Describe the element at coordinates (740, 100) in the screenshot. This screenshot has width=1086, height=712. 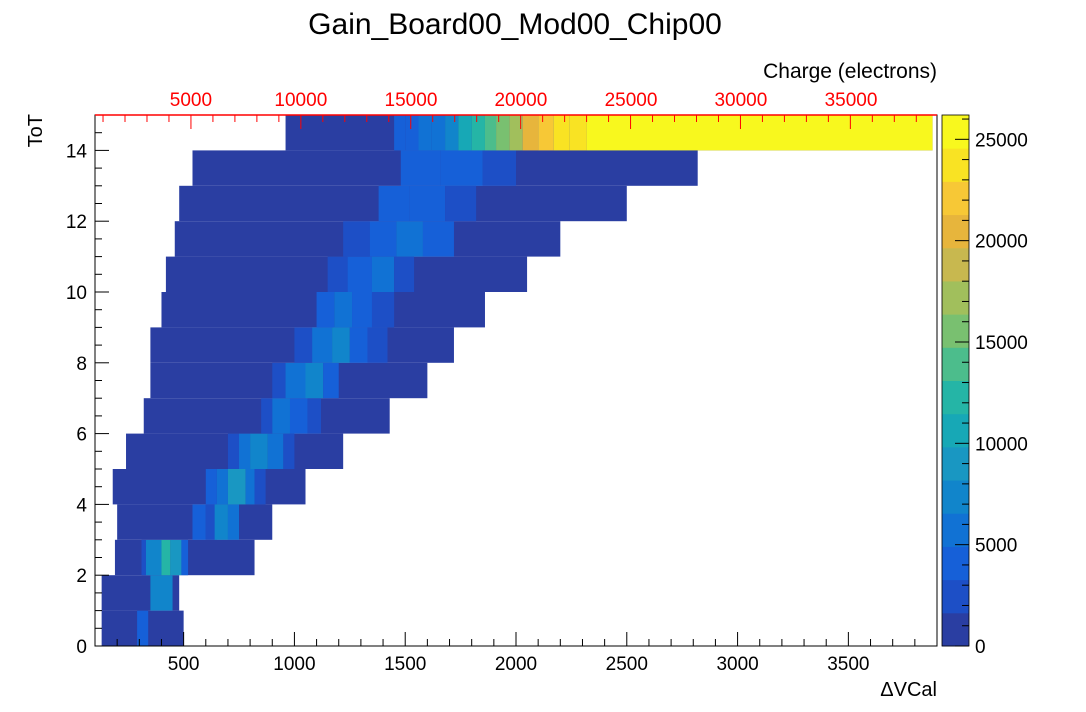
I see `top-tick-label: 30000` at that location.